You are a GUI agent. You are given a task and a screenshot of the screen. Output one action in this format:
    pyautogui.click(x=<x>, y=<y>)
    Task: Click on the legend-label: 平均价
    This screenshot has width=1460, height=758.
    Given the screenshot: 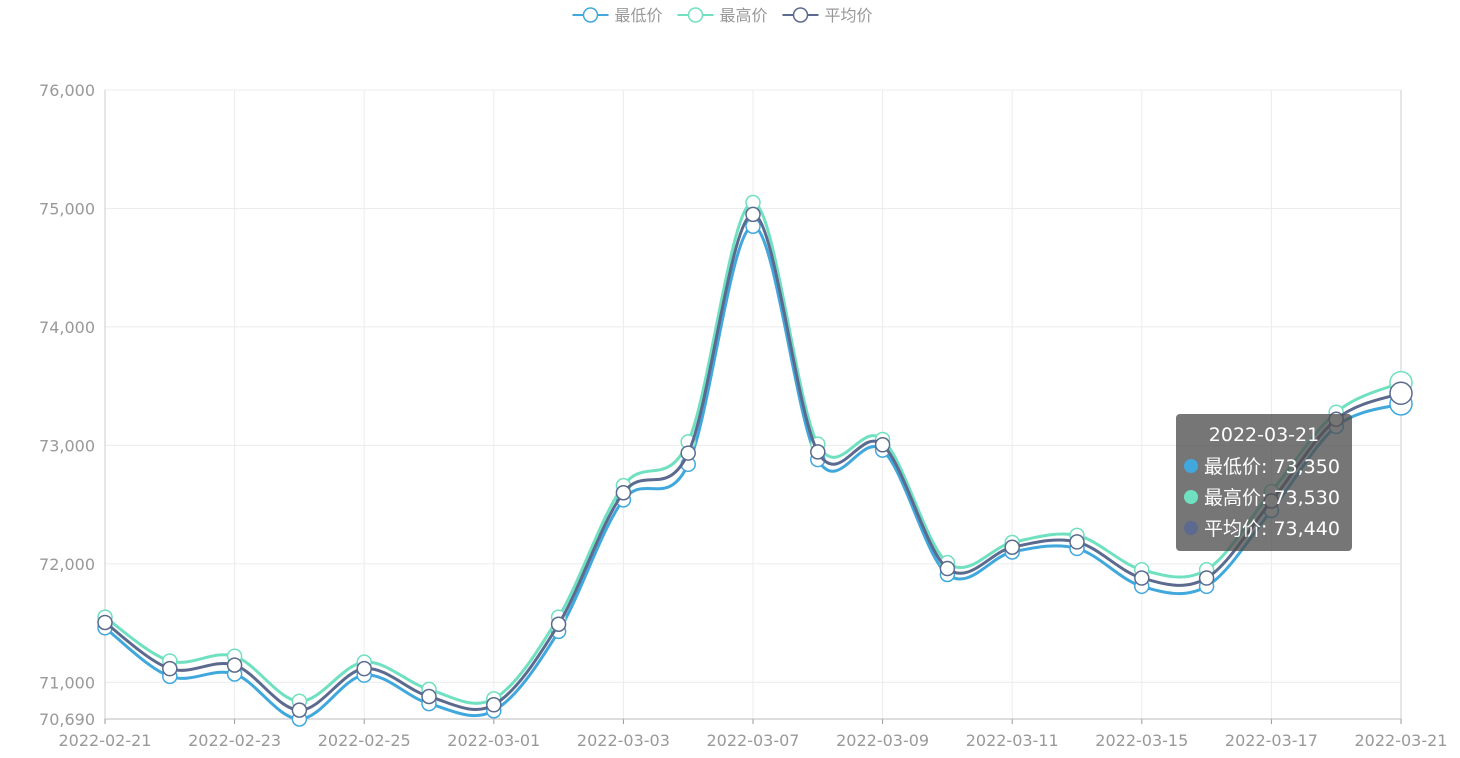 What is the action you would take?
    pyautogui.click(x=849, y=15)
    